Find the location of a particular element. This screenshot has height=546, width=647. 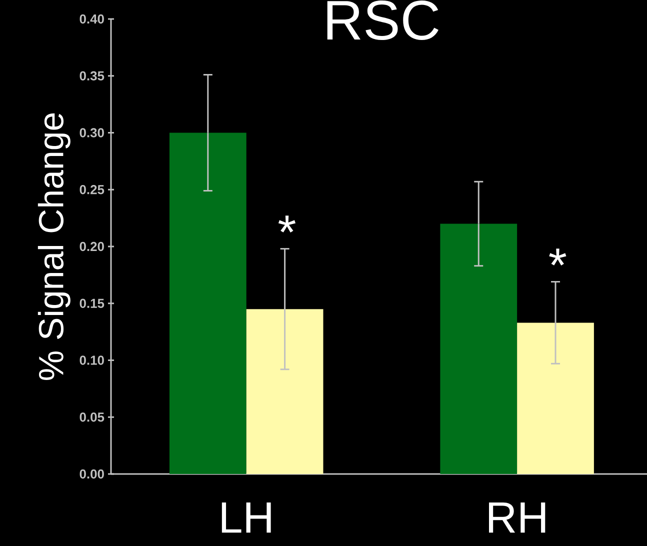

y-tick-label: 0.15 is located at coordinates (92, 303).